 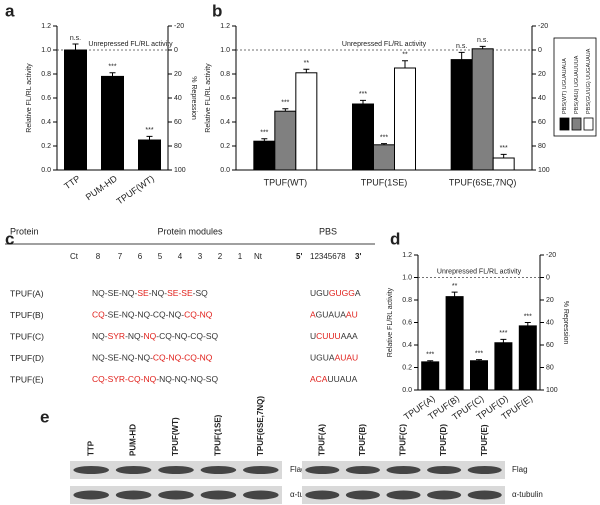 What do you see at coordinates (390, 322) in the screenshot?
I see `y-axis-title: Relative FL/RL activity` at bounding box center [390, 322].